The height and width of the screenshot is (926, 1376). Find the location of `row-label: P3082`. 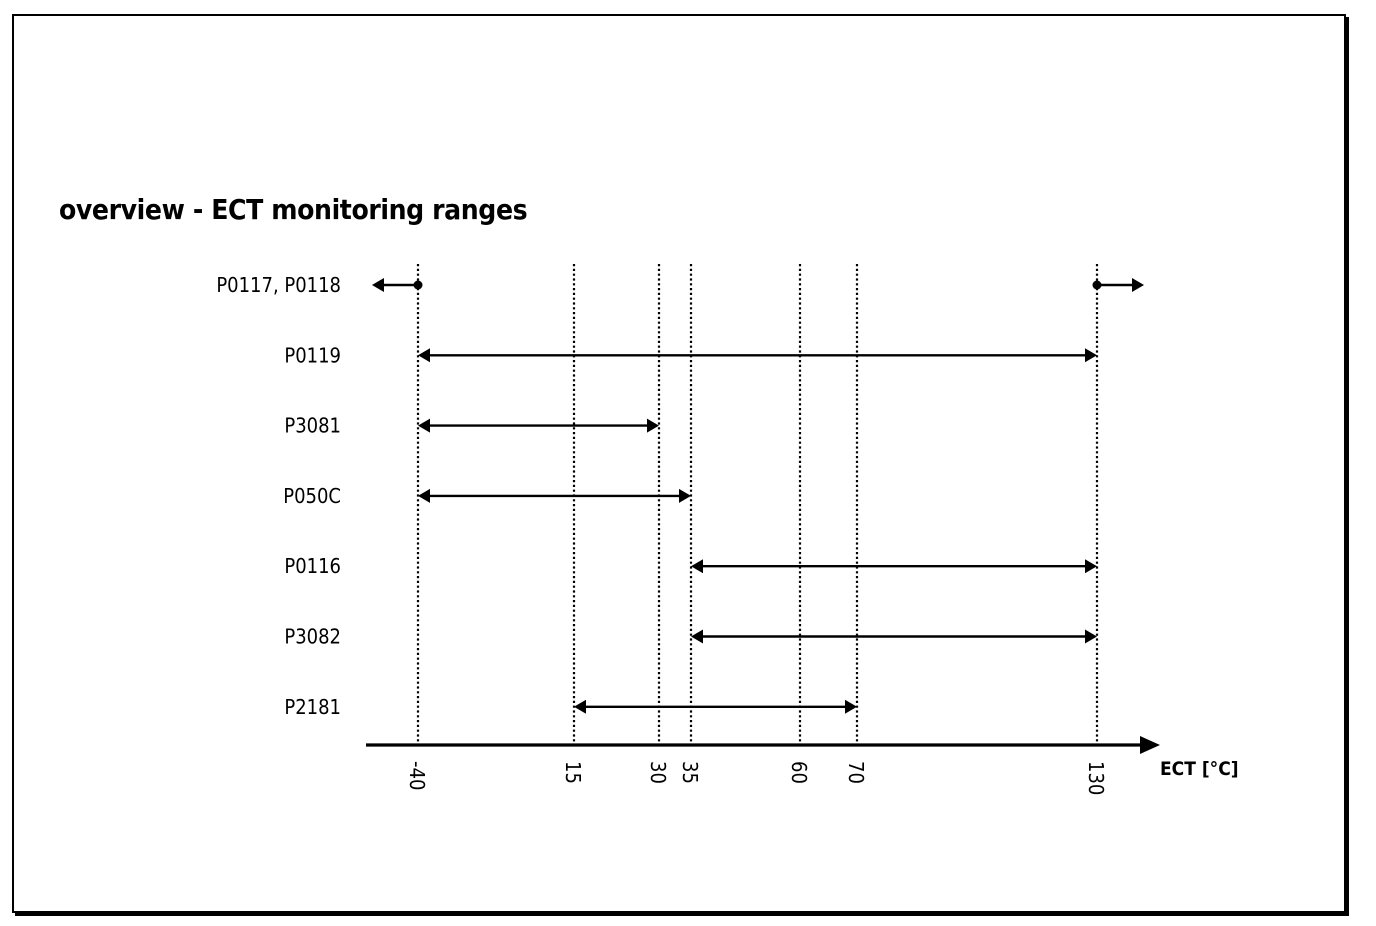

row-label: P3082 is located at coordinates (312, 637).